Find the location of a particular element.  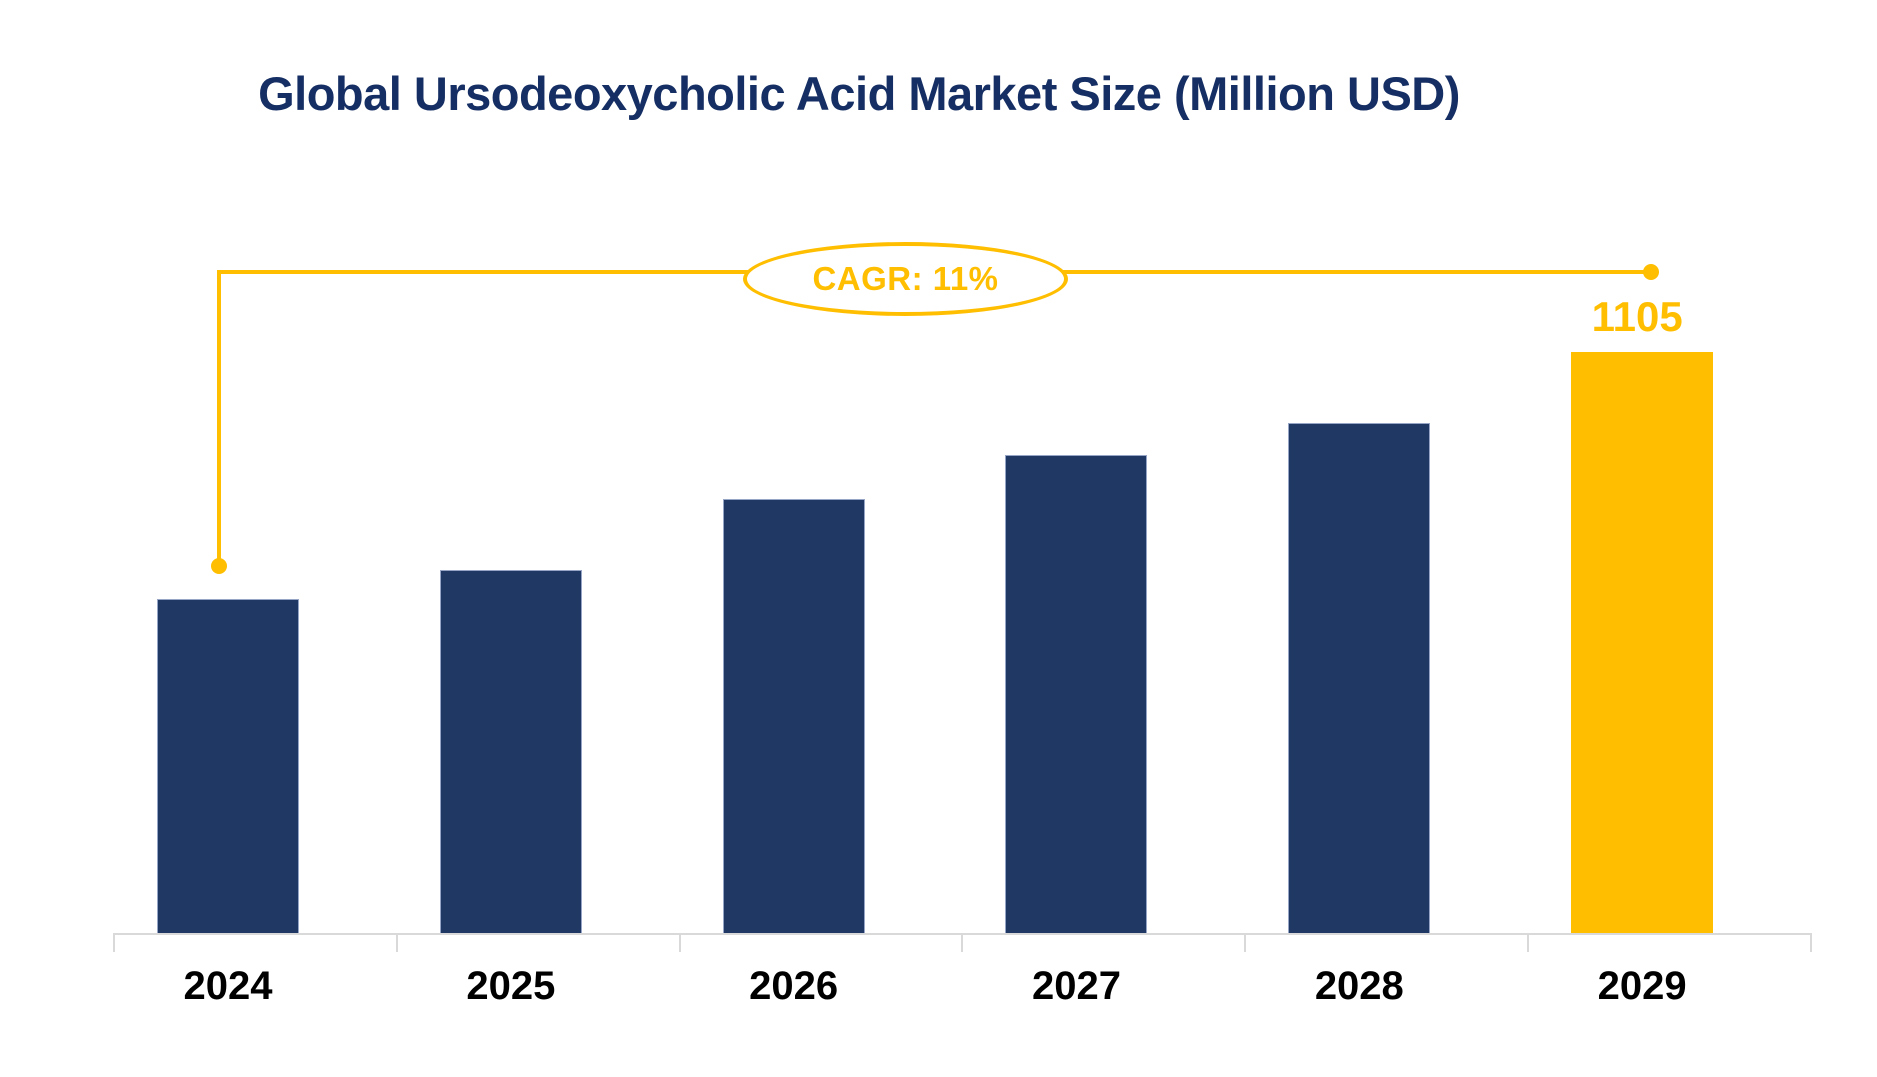

bar-2026 is located at coordinates (793, 716).